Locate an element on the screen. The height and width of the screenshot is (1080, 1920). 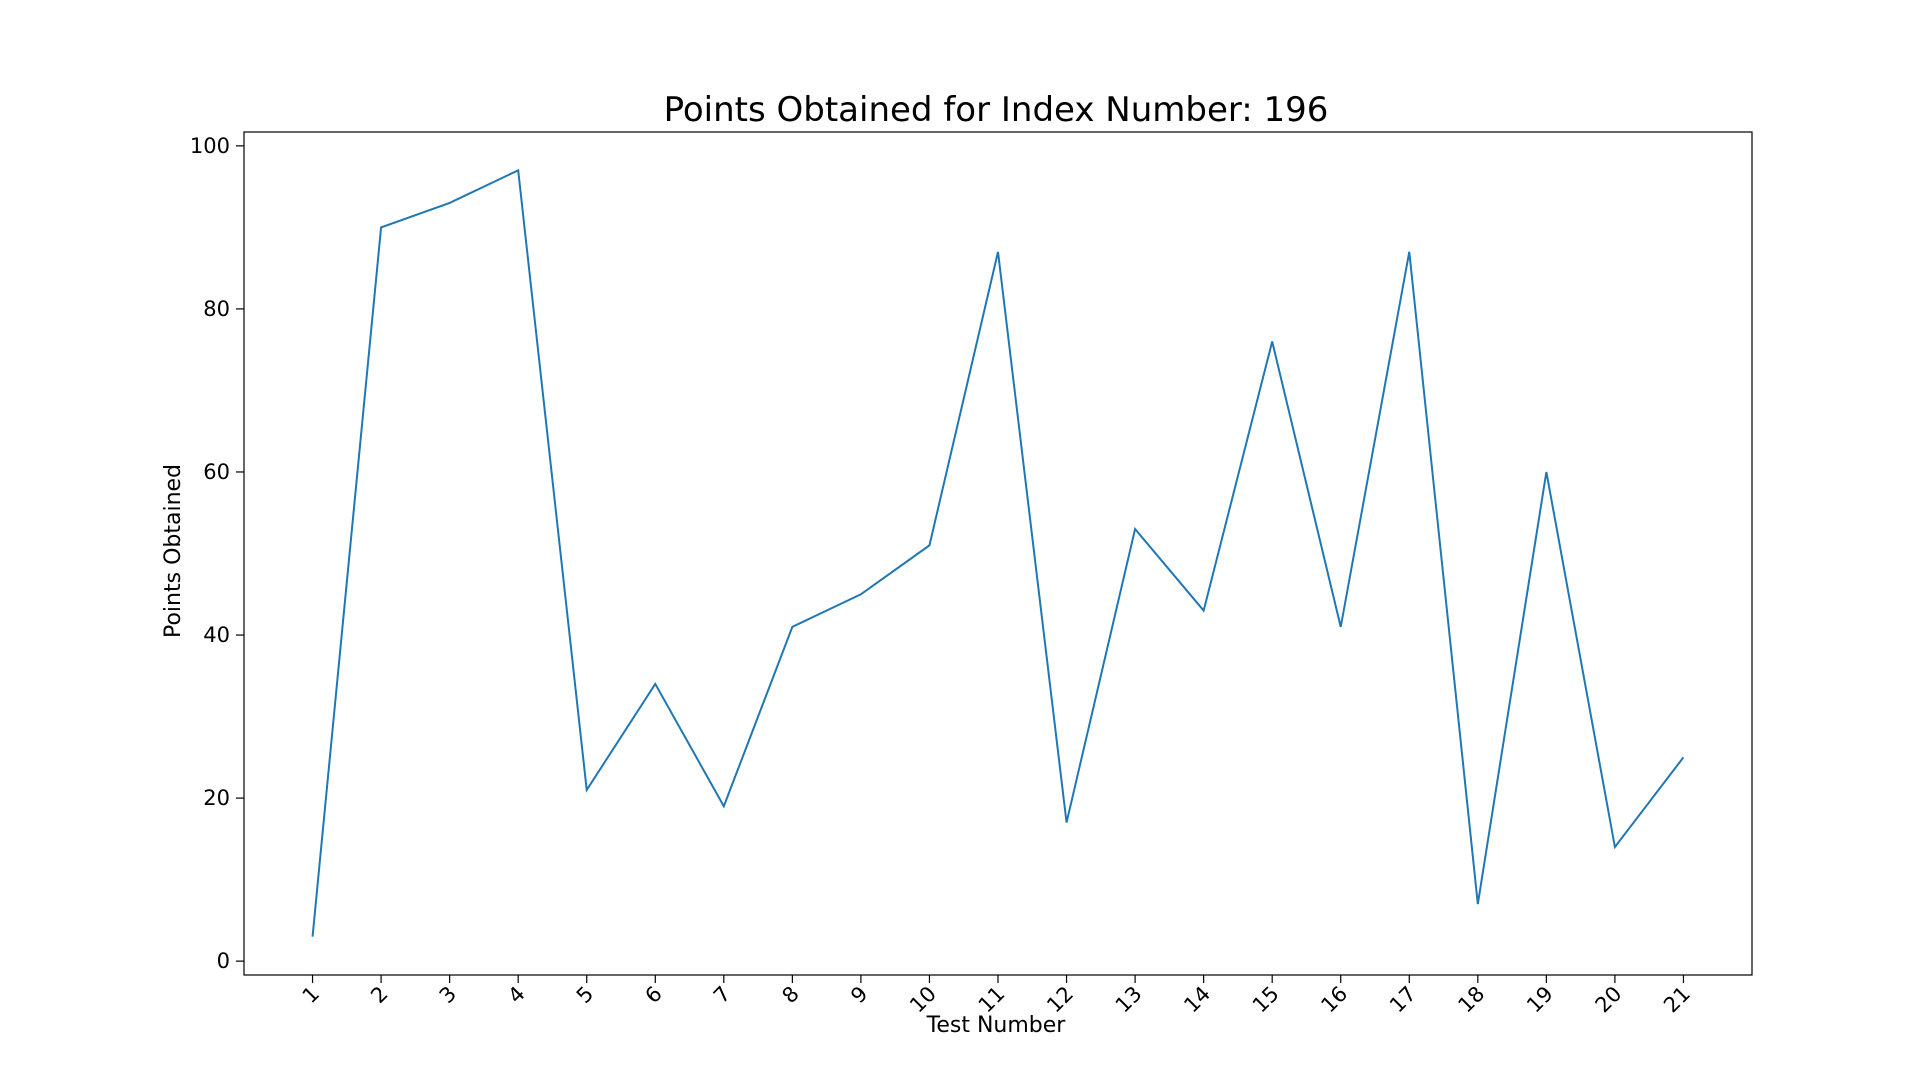
y-axis-ticks: 0 20 40 60 80 100 is located at coordinates (217, 553).